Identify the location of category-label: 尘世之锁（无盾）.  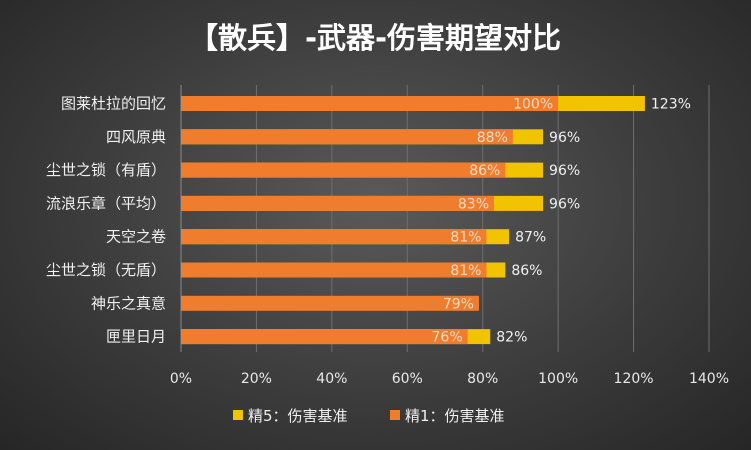
(106, 270).